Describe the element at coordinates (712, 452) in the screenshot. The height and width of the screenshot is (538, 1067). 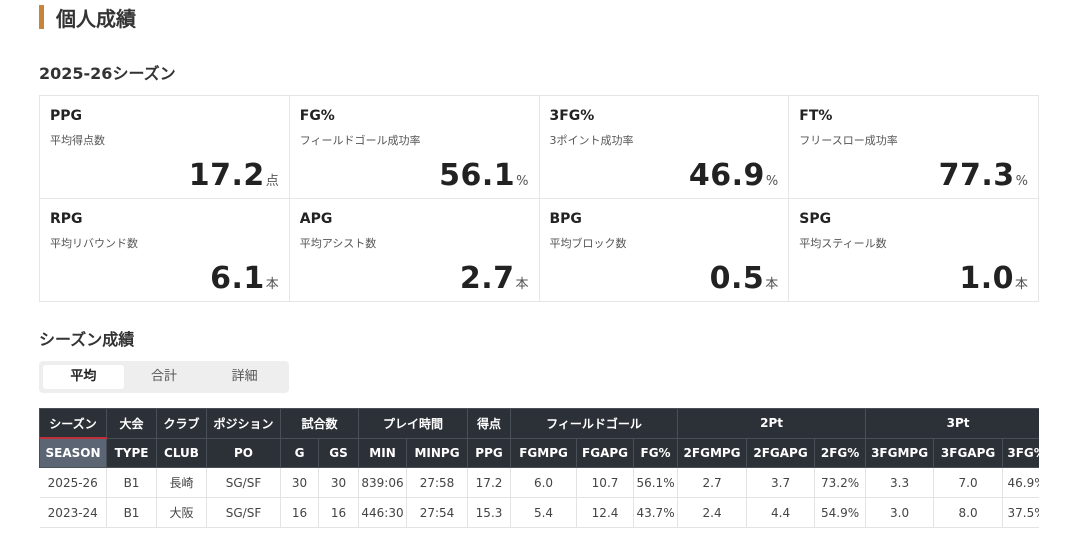
I see `column-header: 2FGMPG` at that location.